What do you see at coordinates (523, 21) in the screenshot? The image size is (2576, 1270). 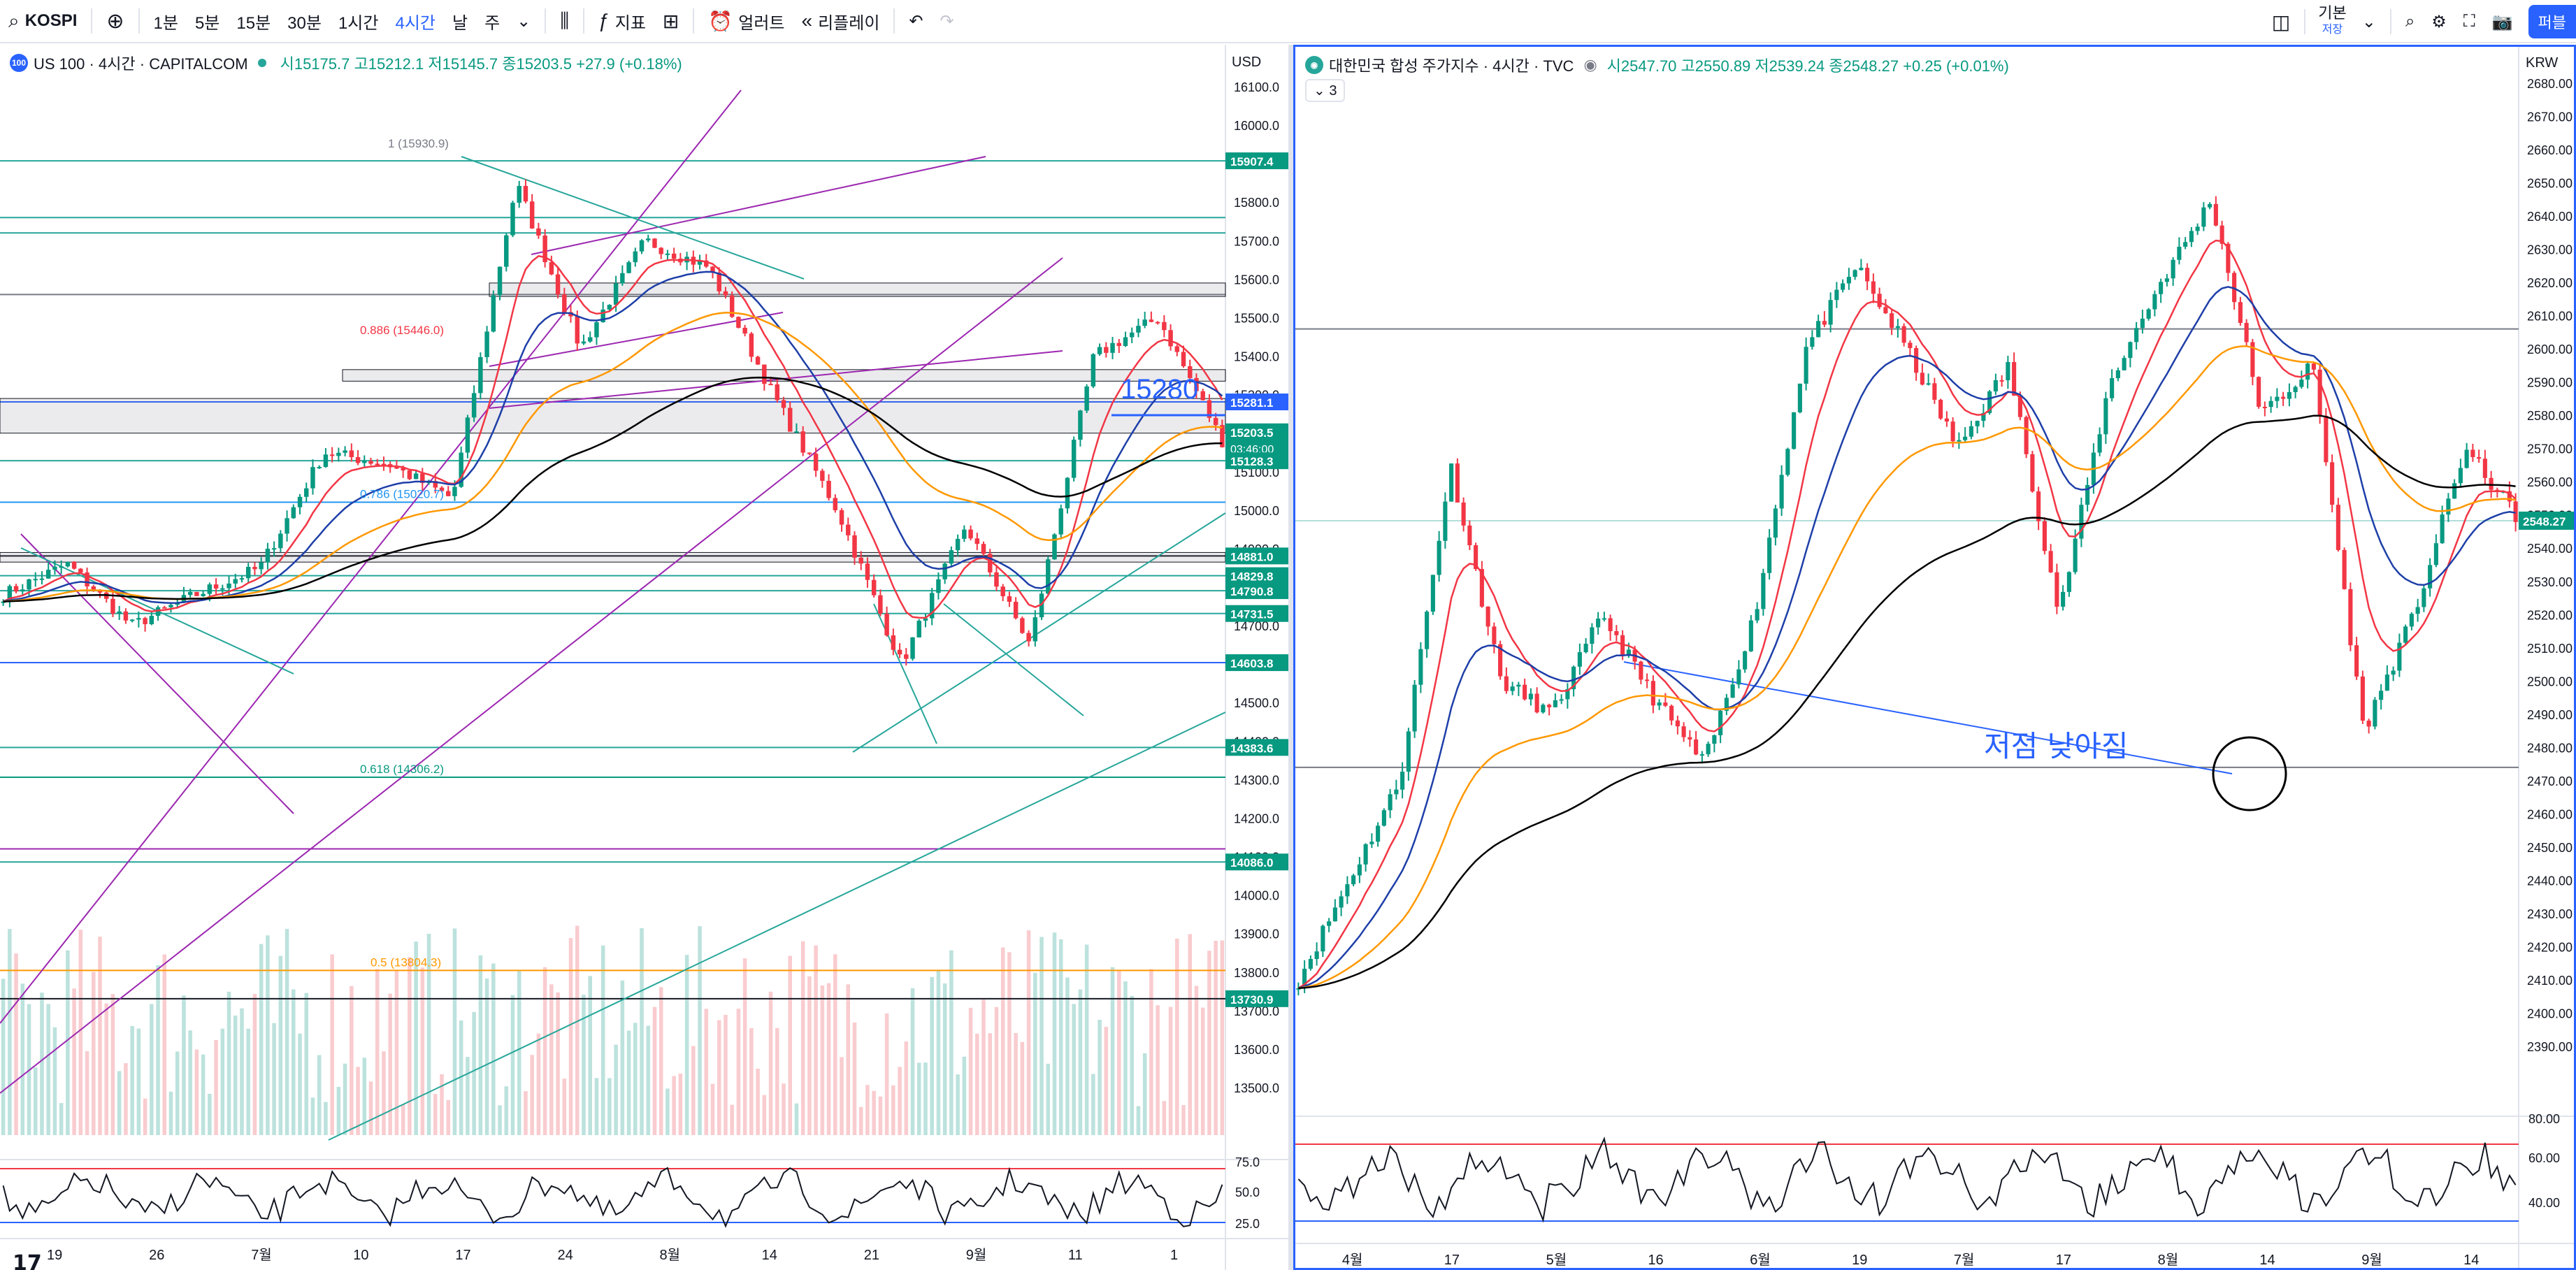 I see `interval-dropdown: ⌄` at bounding box center [523, 21].